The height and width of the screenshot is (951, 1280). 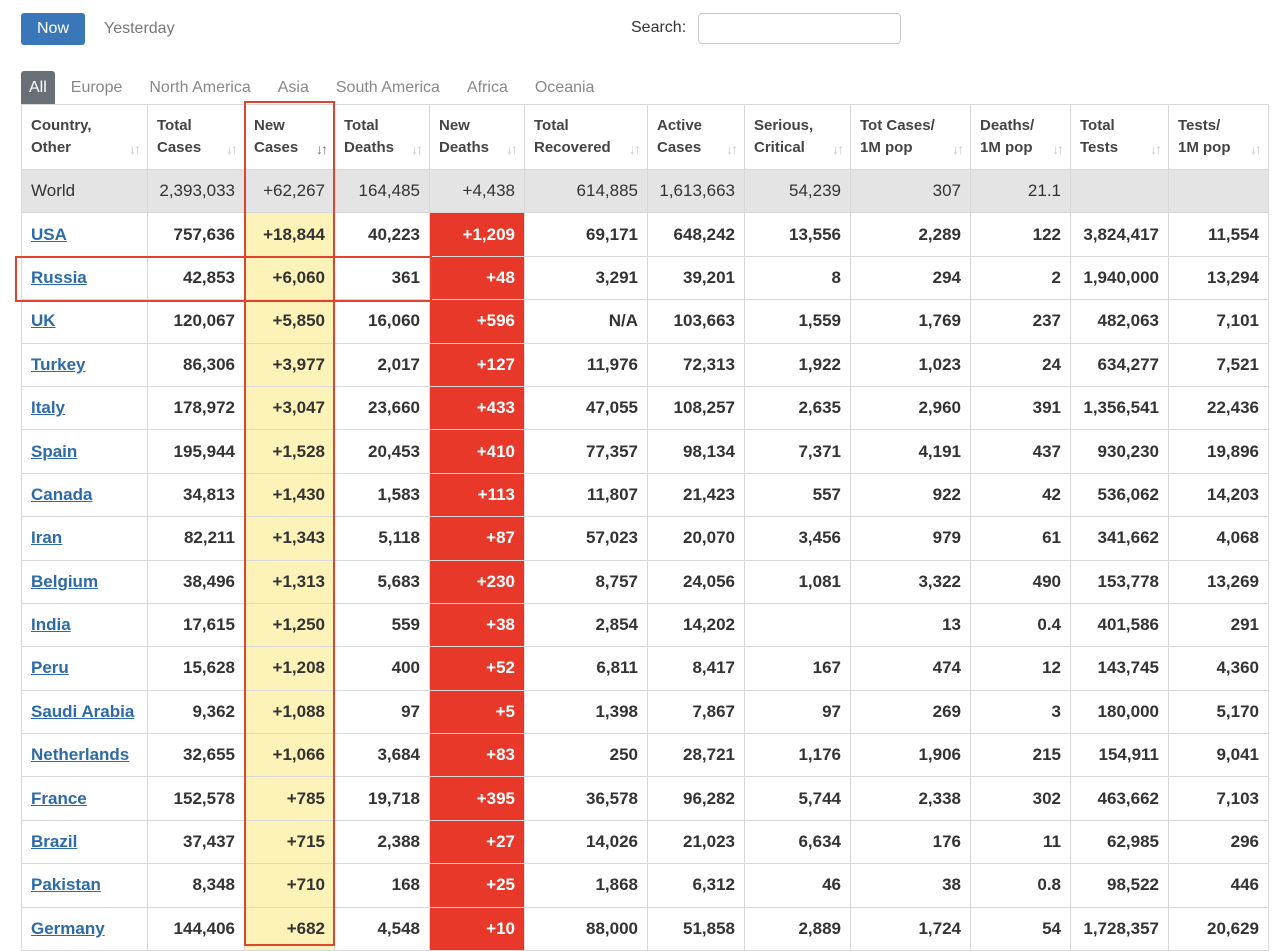 What do you see at coordinates (1020, 234) in the screenshot?
I see `cell-deaths-per-1m: 122` at bounding box center [1020, 234].